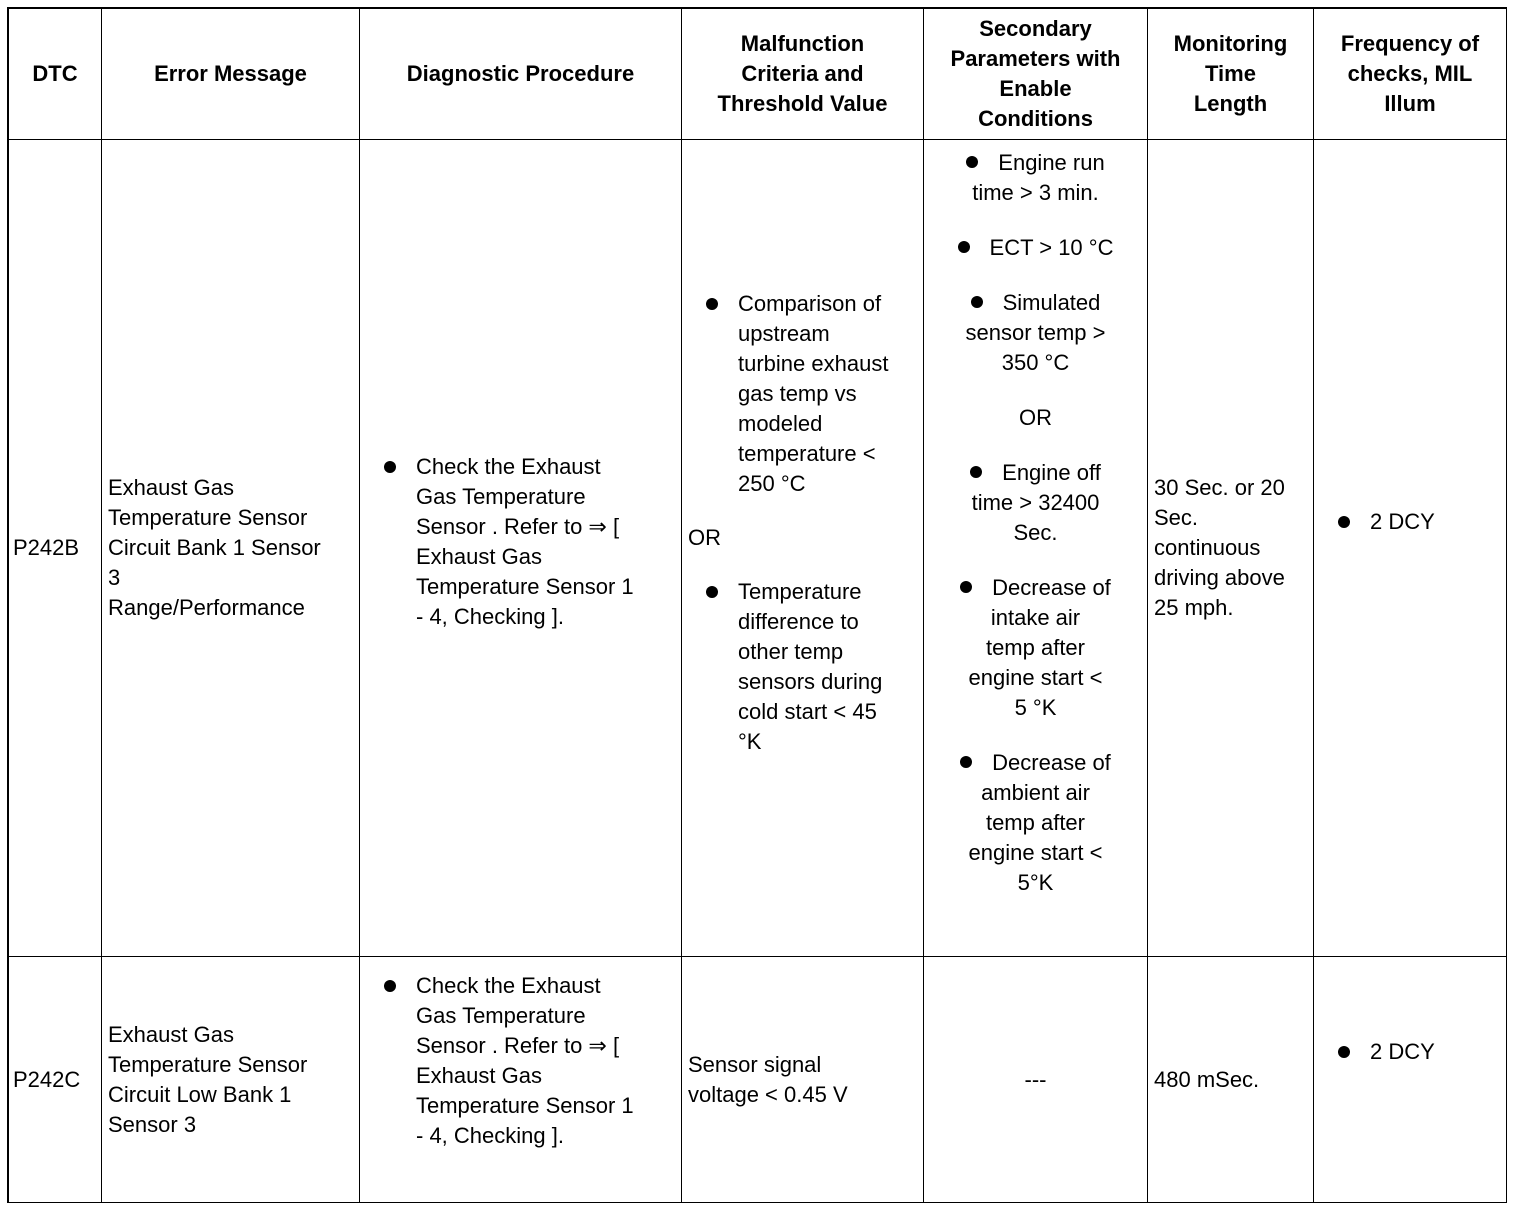  What do you see at coordinates (1231, 74) in the screenshot?
I see `header-monitoring-time: Monitoring Time Length` at bounding box center [1231, 74].